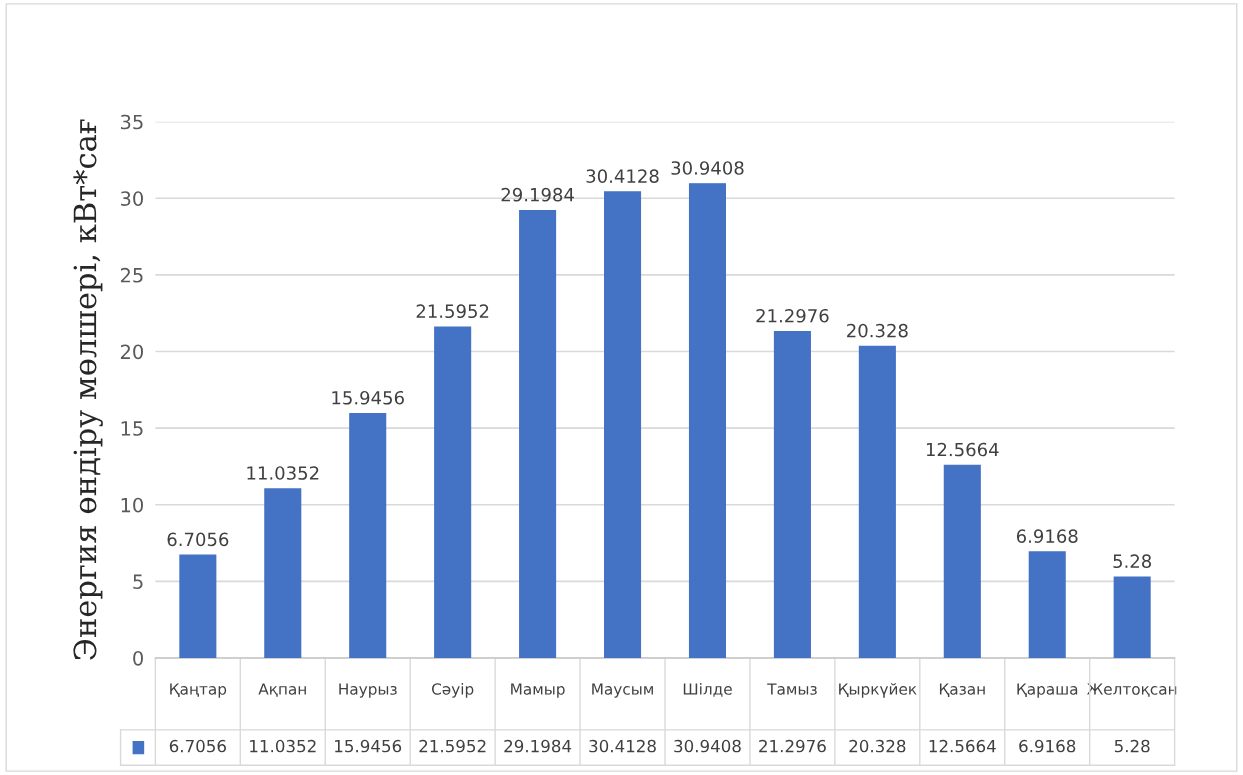 This screenshot has width=1243, height=775. Describe the element at coordinates (368, 690) in the screenshot. I see `x-tick-label: Наурыз` at that location.